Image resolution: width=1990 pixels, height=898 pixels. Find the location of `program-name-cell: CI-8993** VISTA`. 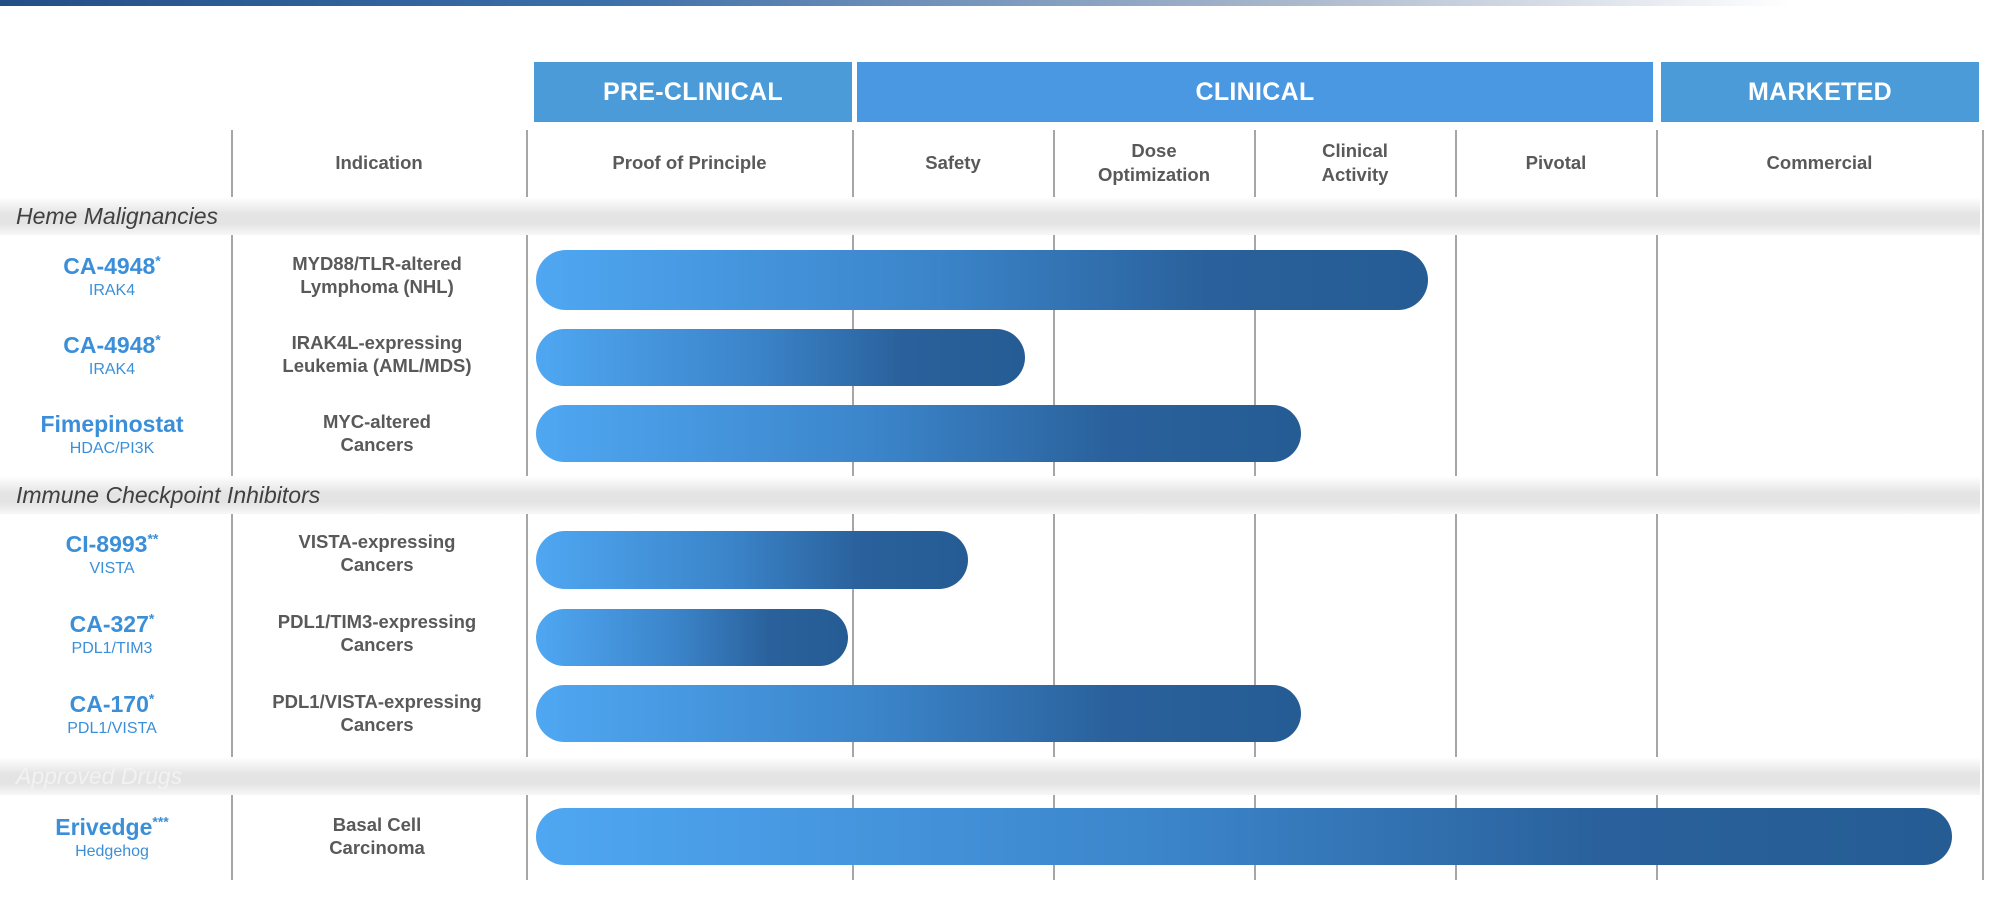

program-name-cell: CI-8993** VISTA is located at coordinates (112, 555).